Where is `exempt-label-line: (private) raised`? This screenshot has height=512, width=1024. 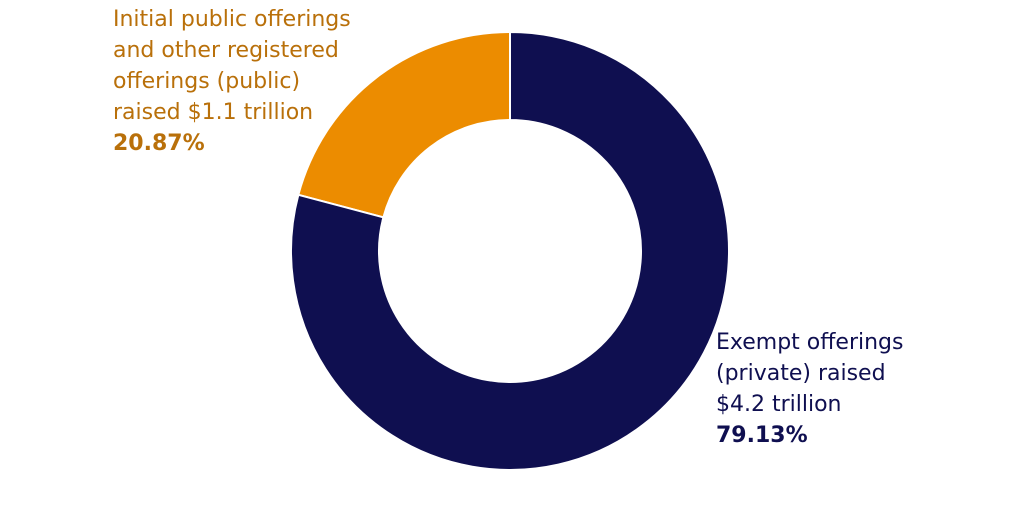
exempt-label-line: (private) raised is located at coordinates (801, 373).